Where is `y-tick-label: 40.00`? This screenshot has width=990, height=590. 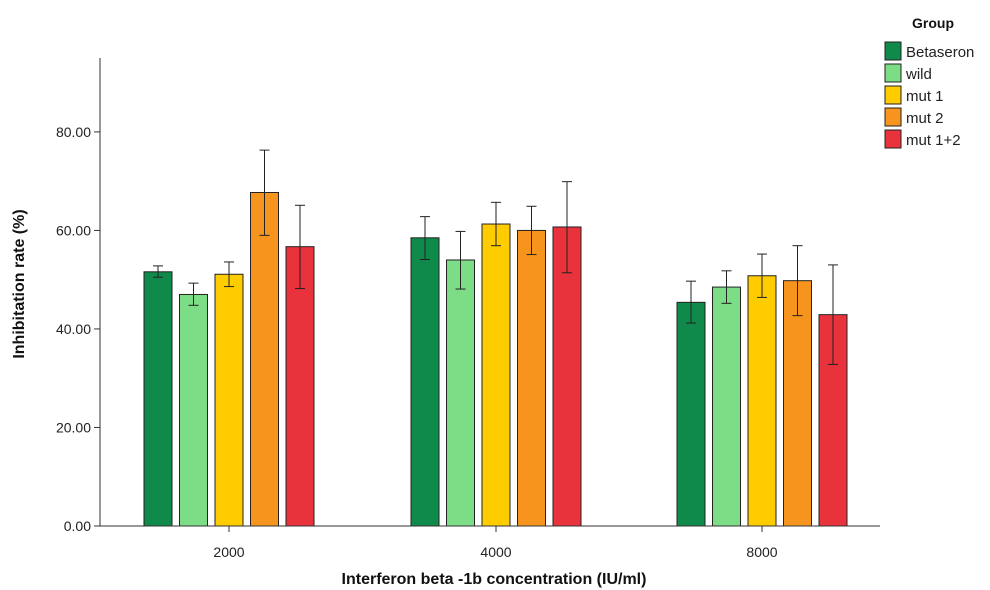
y-tick-label: 40.00 is located at coordinates (73, 329).